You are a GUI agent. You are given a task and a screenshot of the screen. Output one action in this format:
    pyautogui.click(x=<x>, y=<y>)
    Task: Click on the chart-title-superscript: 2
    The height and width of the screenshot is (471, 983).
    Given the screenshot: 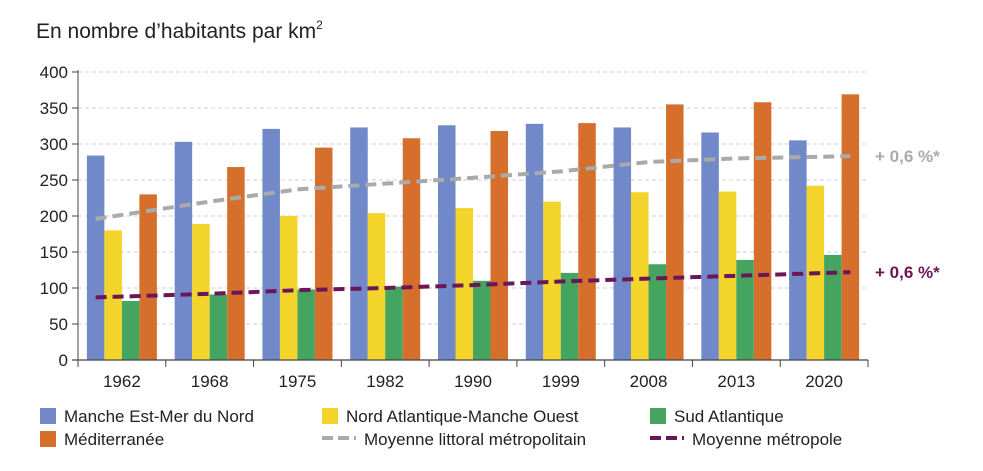 What is the action you would take?
    pyautogui.click(x=319, y=25)
    